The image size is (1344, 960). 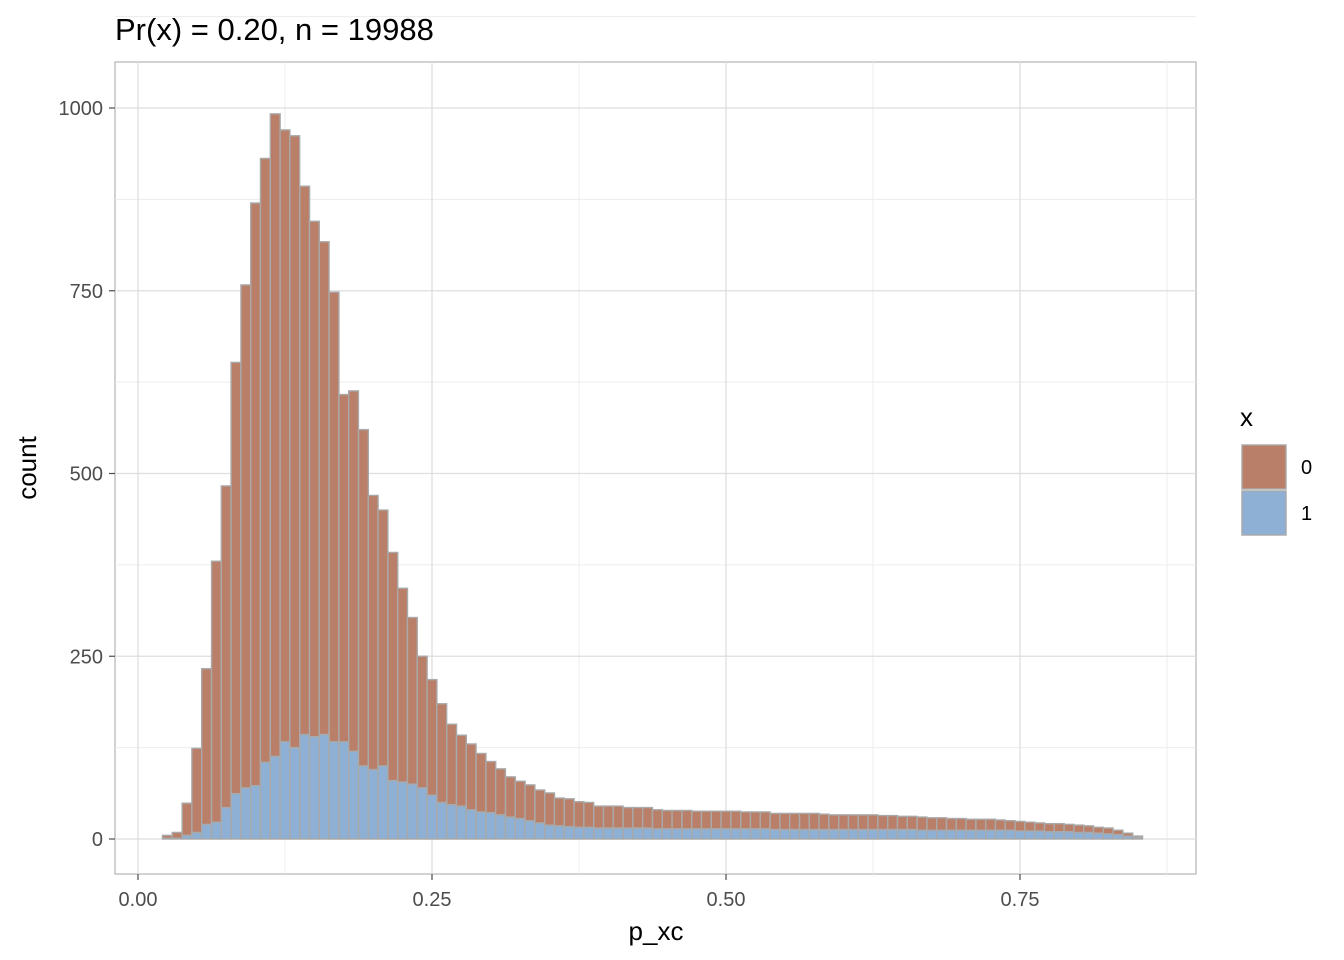 I want to click on legend: x 0 1, so click(x=1276, y=469).